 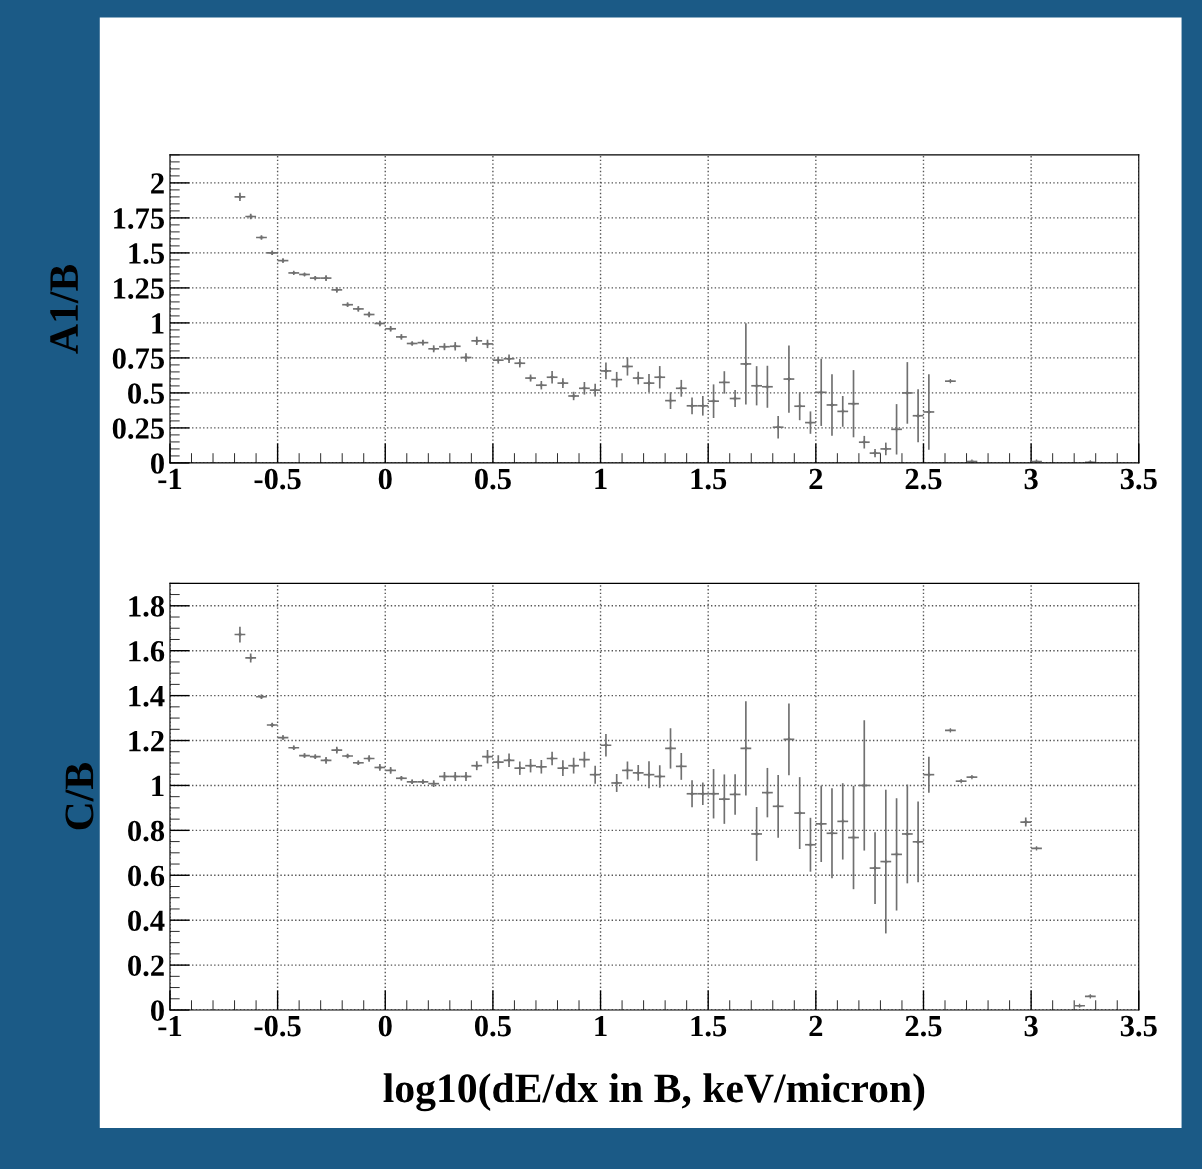 What do you see at coordinates (146, 876) in the screenshot?
I see `y-tick-label: 0.6` at bounding box center [146, 876].